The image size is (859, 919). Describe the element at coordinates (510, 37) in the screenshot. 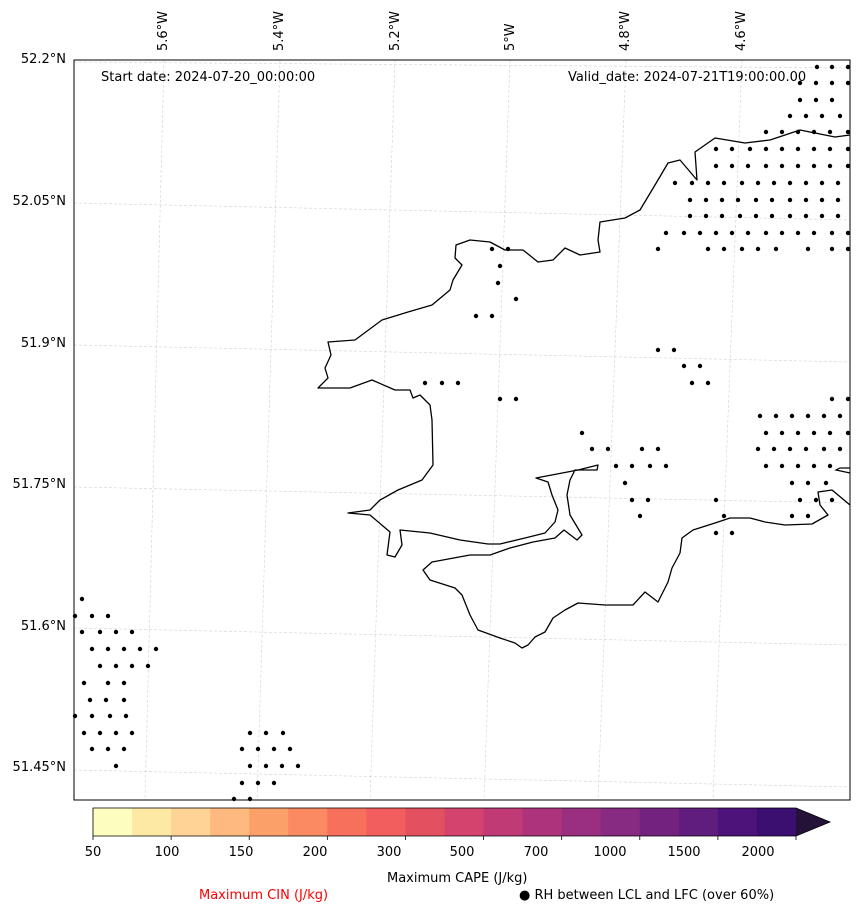

I see `lon-tick-5w: 5°W` at that location.